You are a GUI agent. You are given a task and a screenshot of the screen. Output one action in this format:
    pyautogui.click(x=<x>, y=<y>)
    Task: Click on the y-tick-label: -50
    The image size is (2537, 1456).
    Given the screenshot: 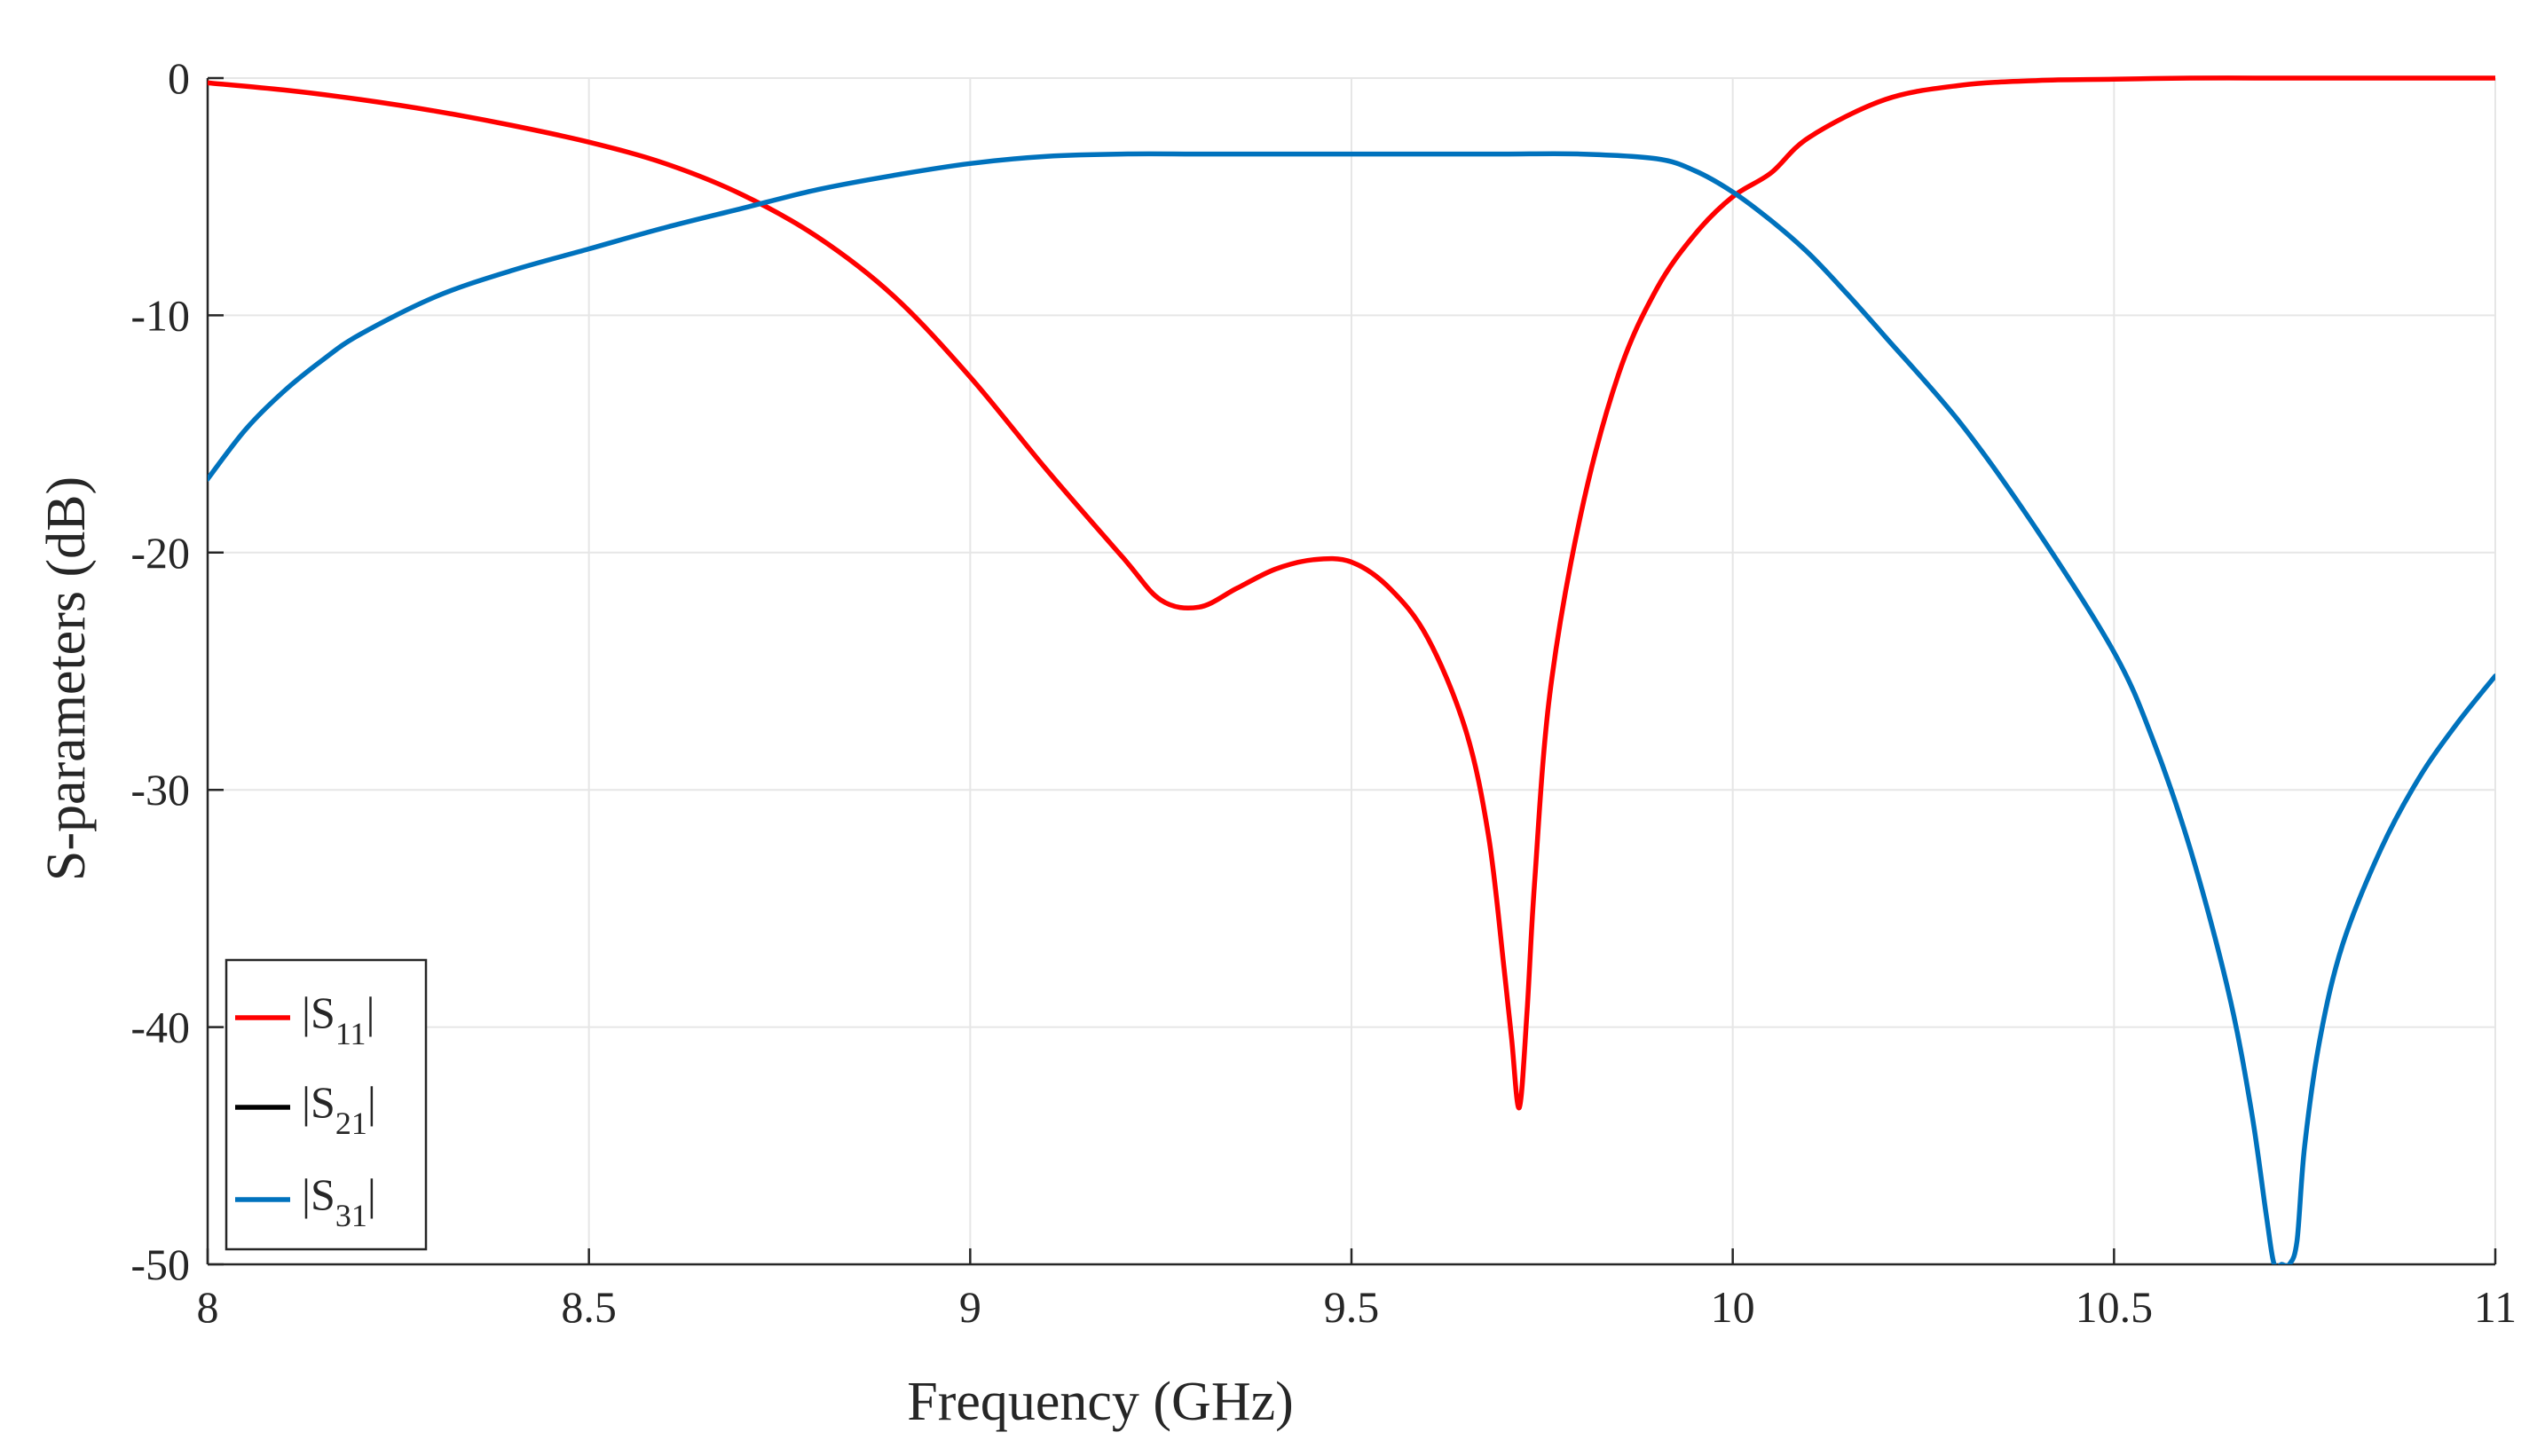 What is the action you would take?
    pyautogui.click(x=160, y=1264)
    